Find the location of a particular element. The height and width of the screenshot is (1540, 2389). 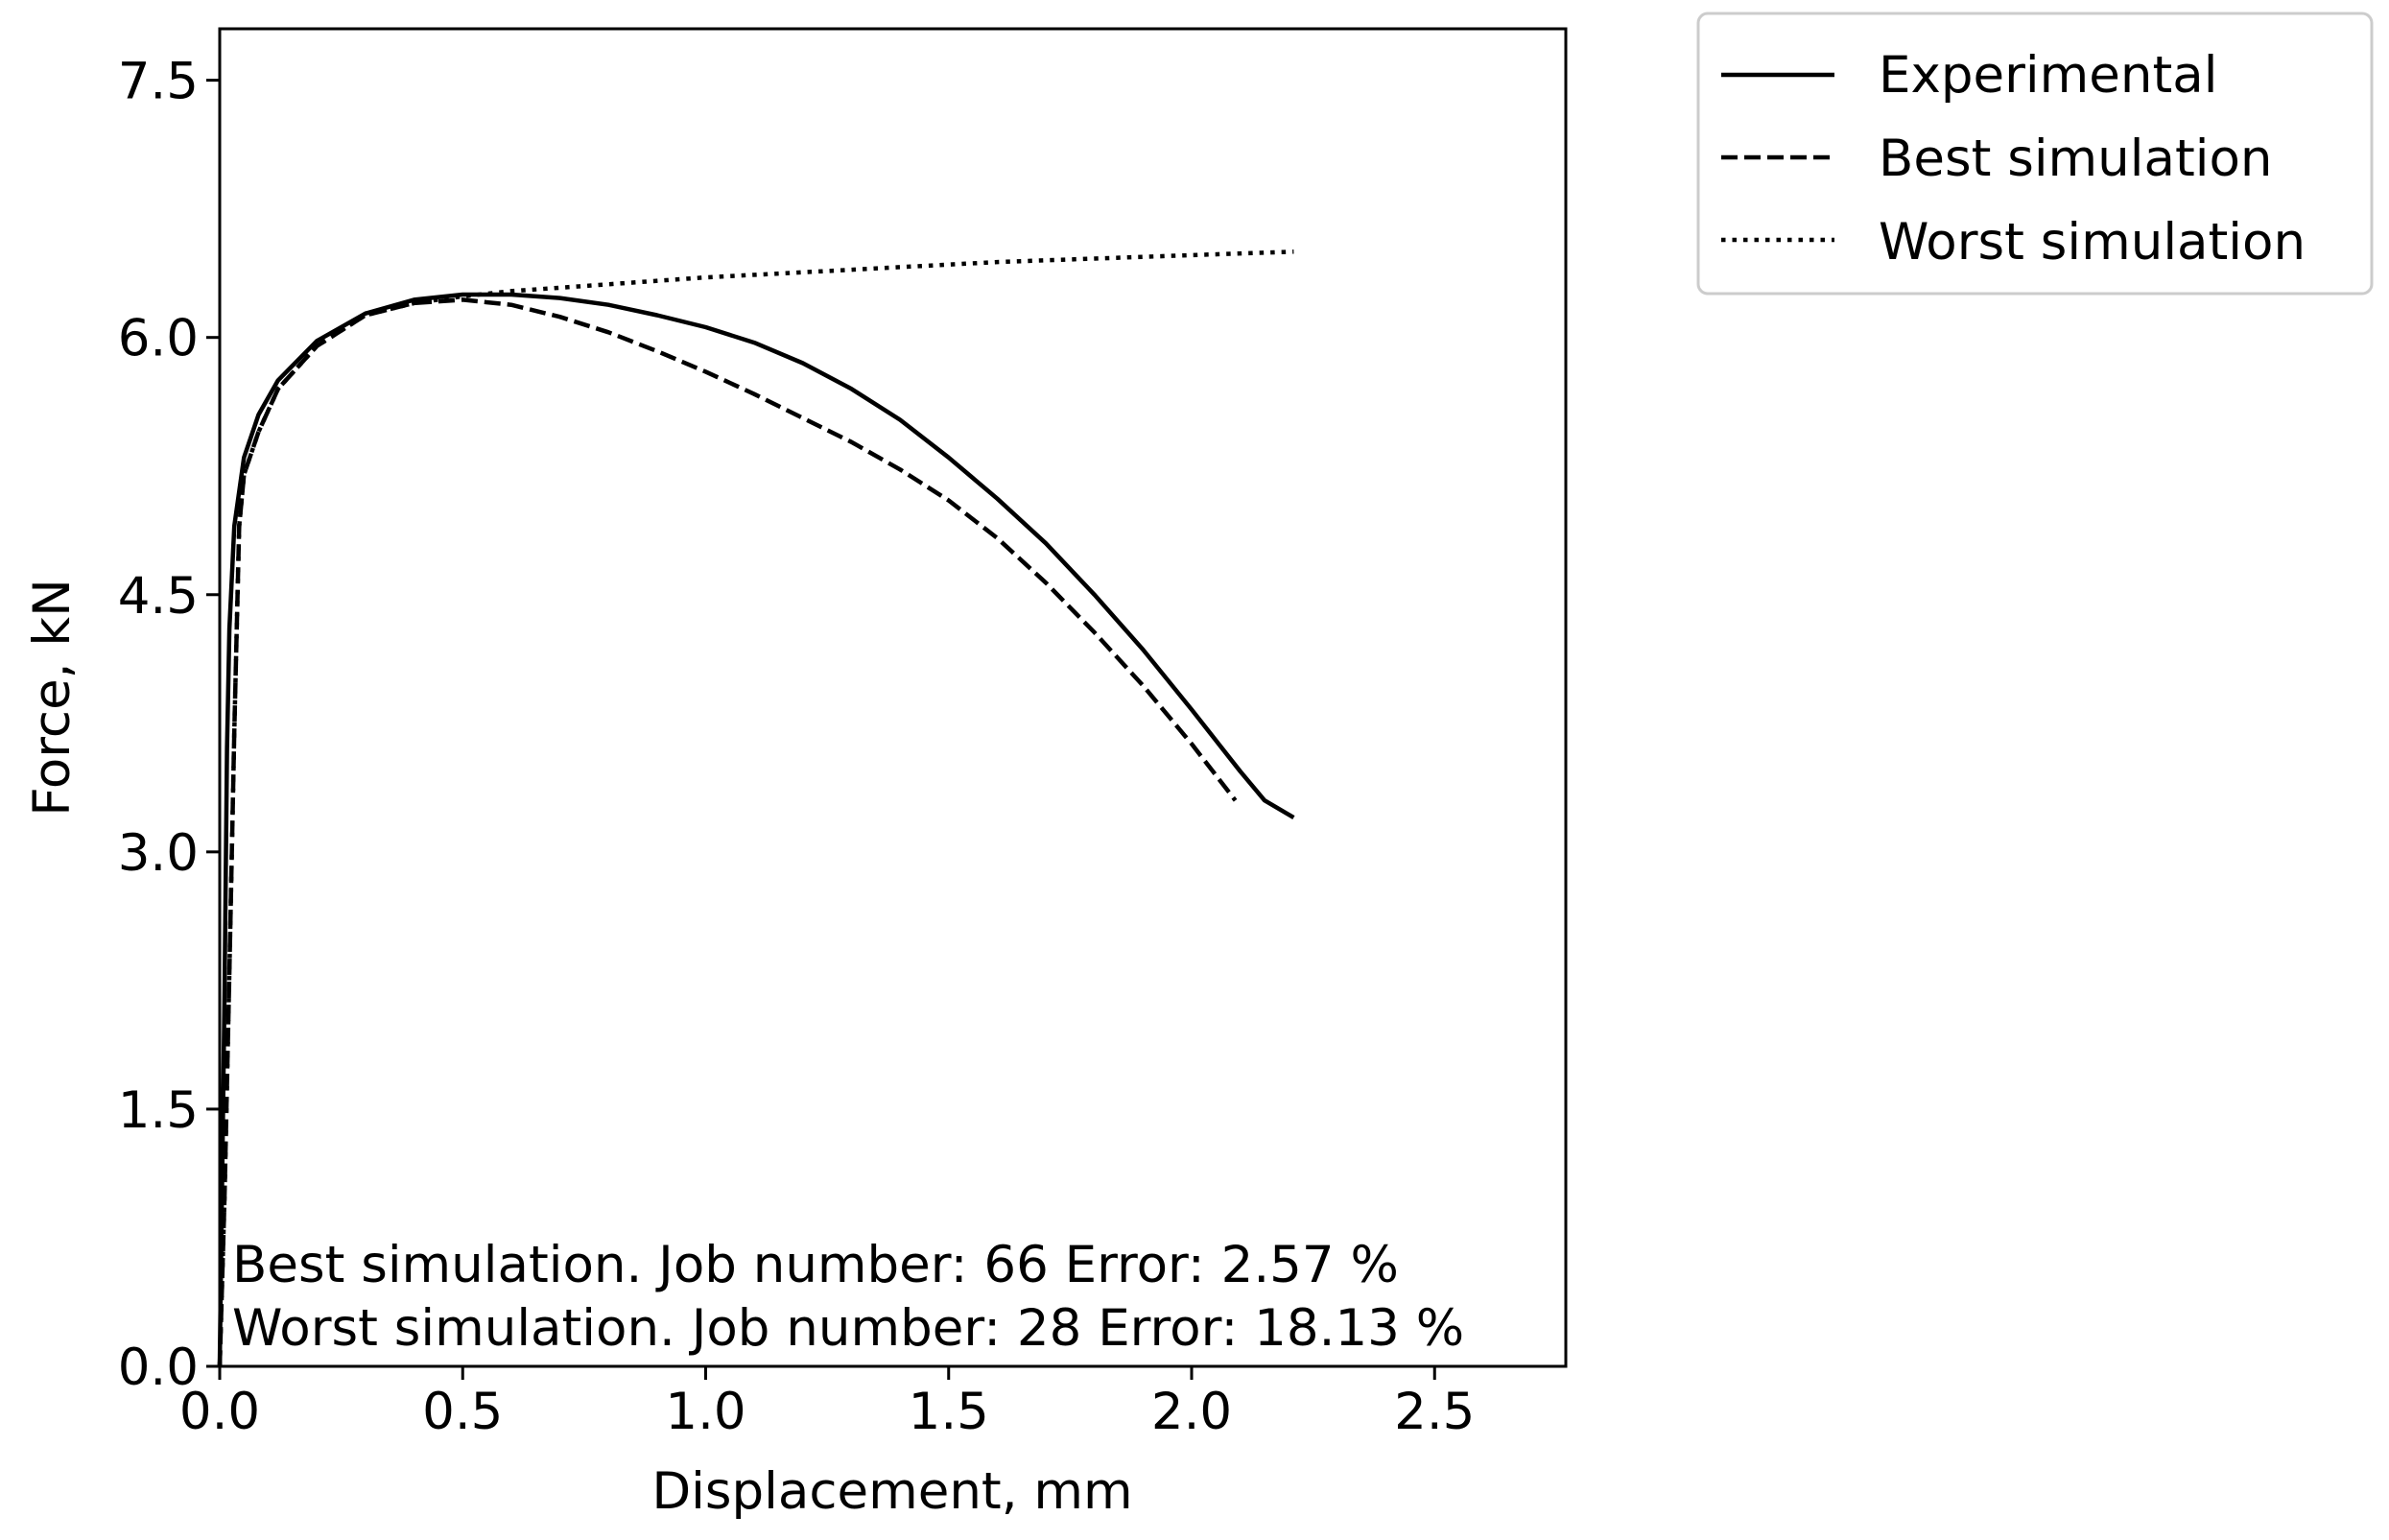

x-axis-label: Displacement, mm is located at coordinates (892, 1491).